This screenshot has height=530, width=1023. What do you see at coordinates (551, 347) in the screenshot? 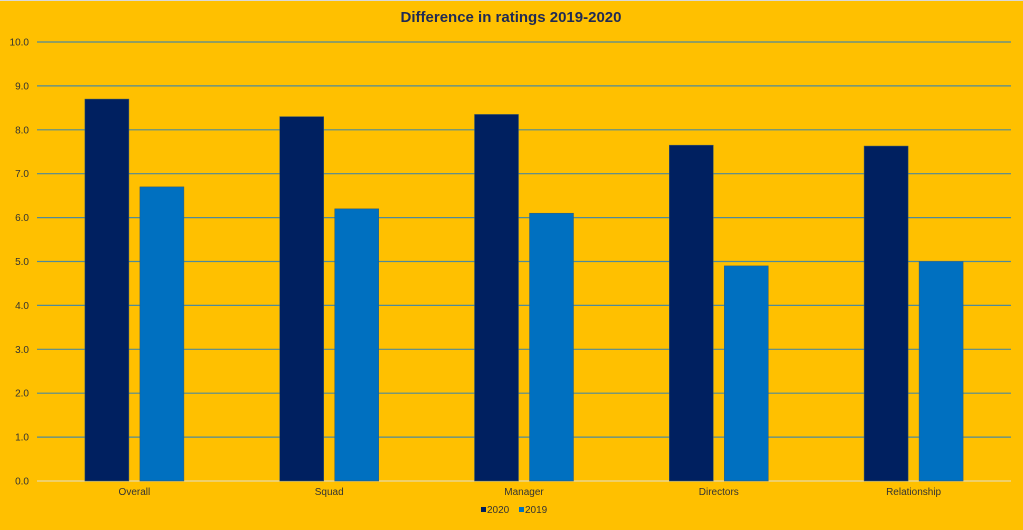
I see `bar-2019-manager` at bounding box center [551, 347].